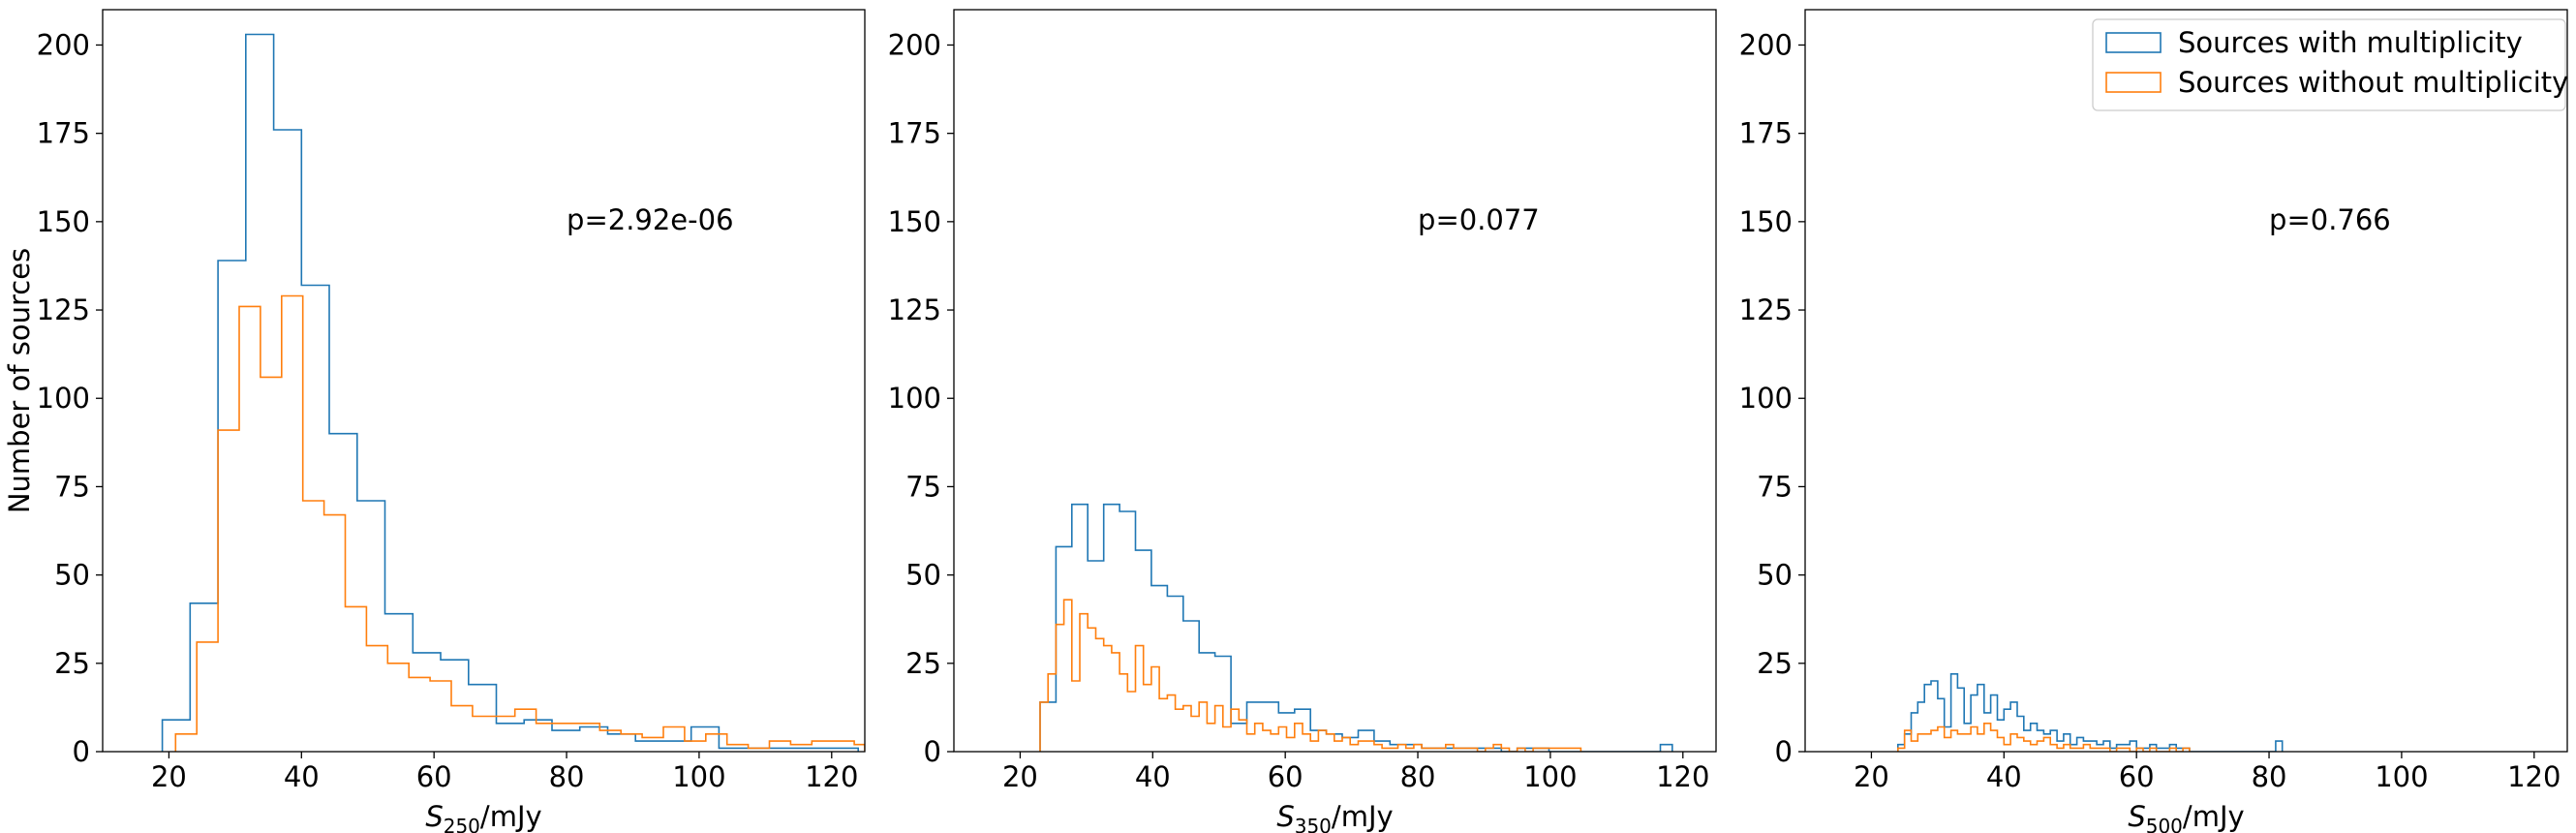 The width and height of the screenshot is (2576, 833). What do you see at coordinates (19, 381) in the screenshot?
I see `y-axis-label: Number of sources` at bounding box center [19, 381].